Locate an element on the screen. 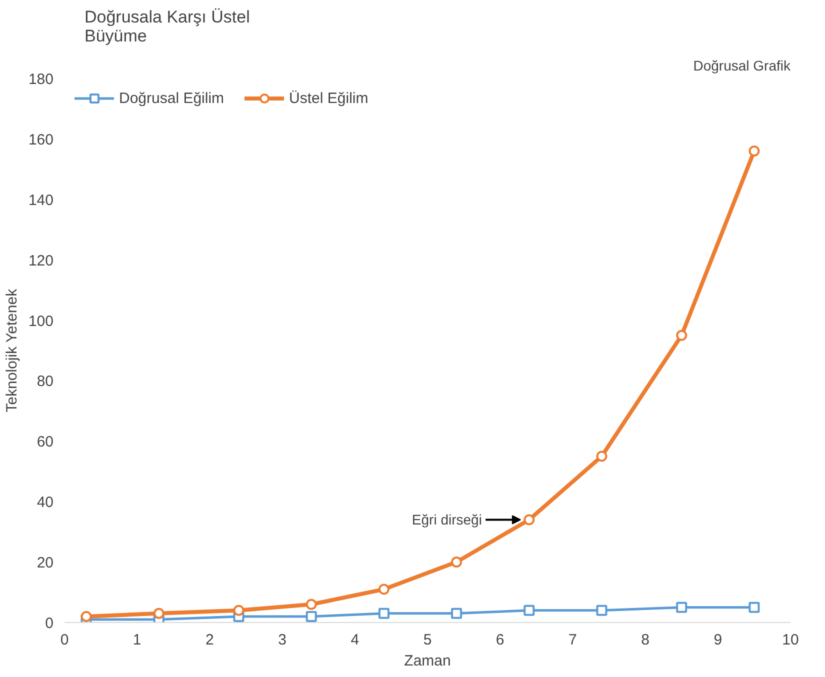  x-tick-label: 4 is located at coordinates (355, 640).